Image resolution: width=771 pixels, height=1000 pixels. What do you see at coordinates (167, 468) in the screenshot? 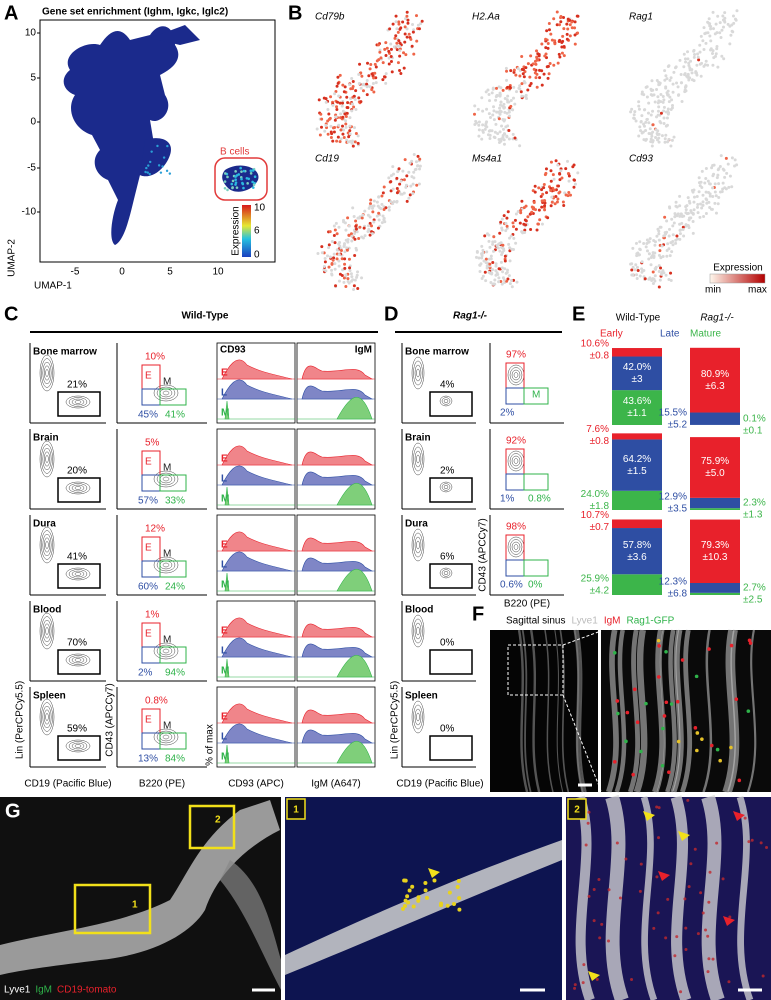
I see `gate-letter: M` at bounding box center [167, 468].